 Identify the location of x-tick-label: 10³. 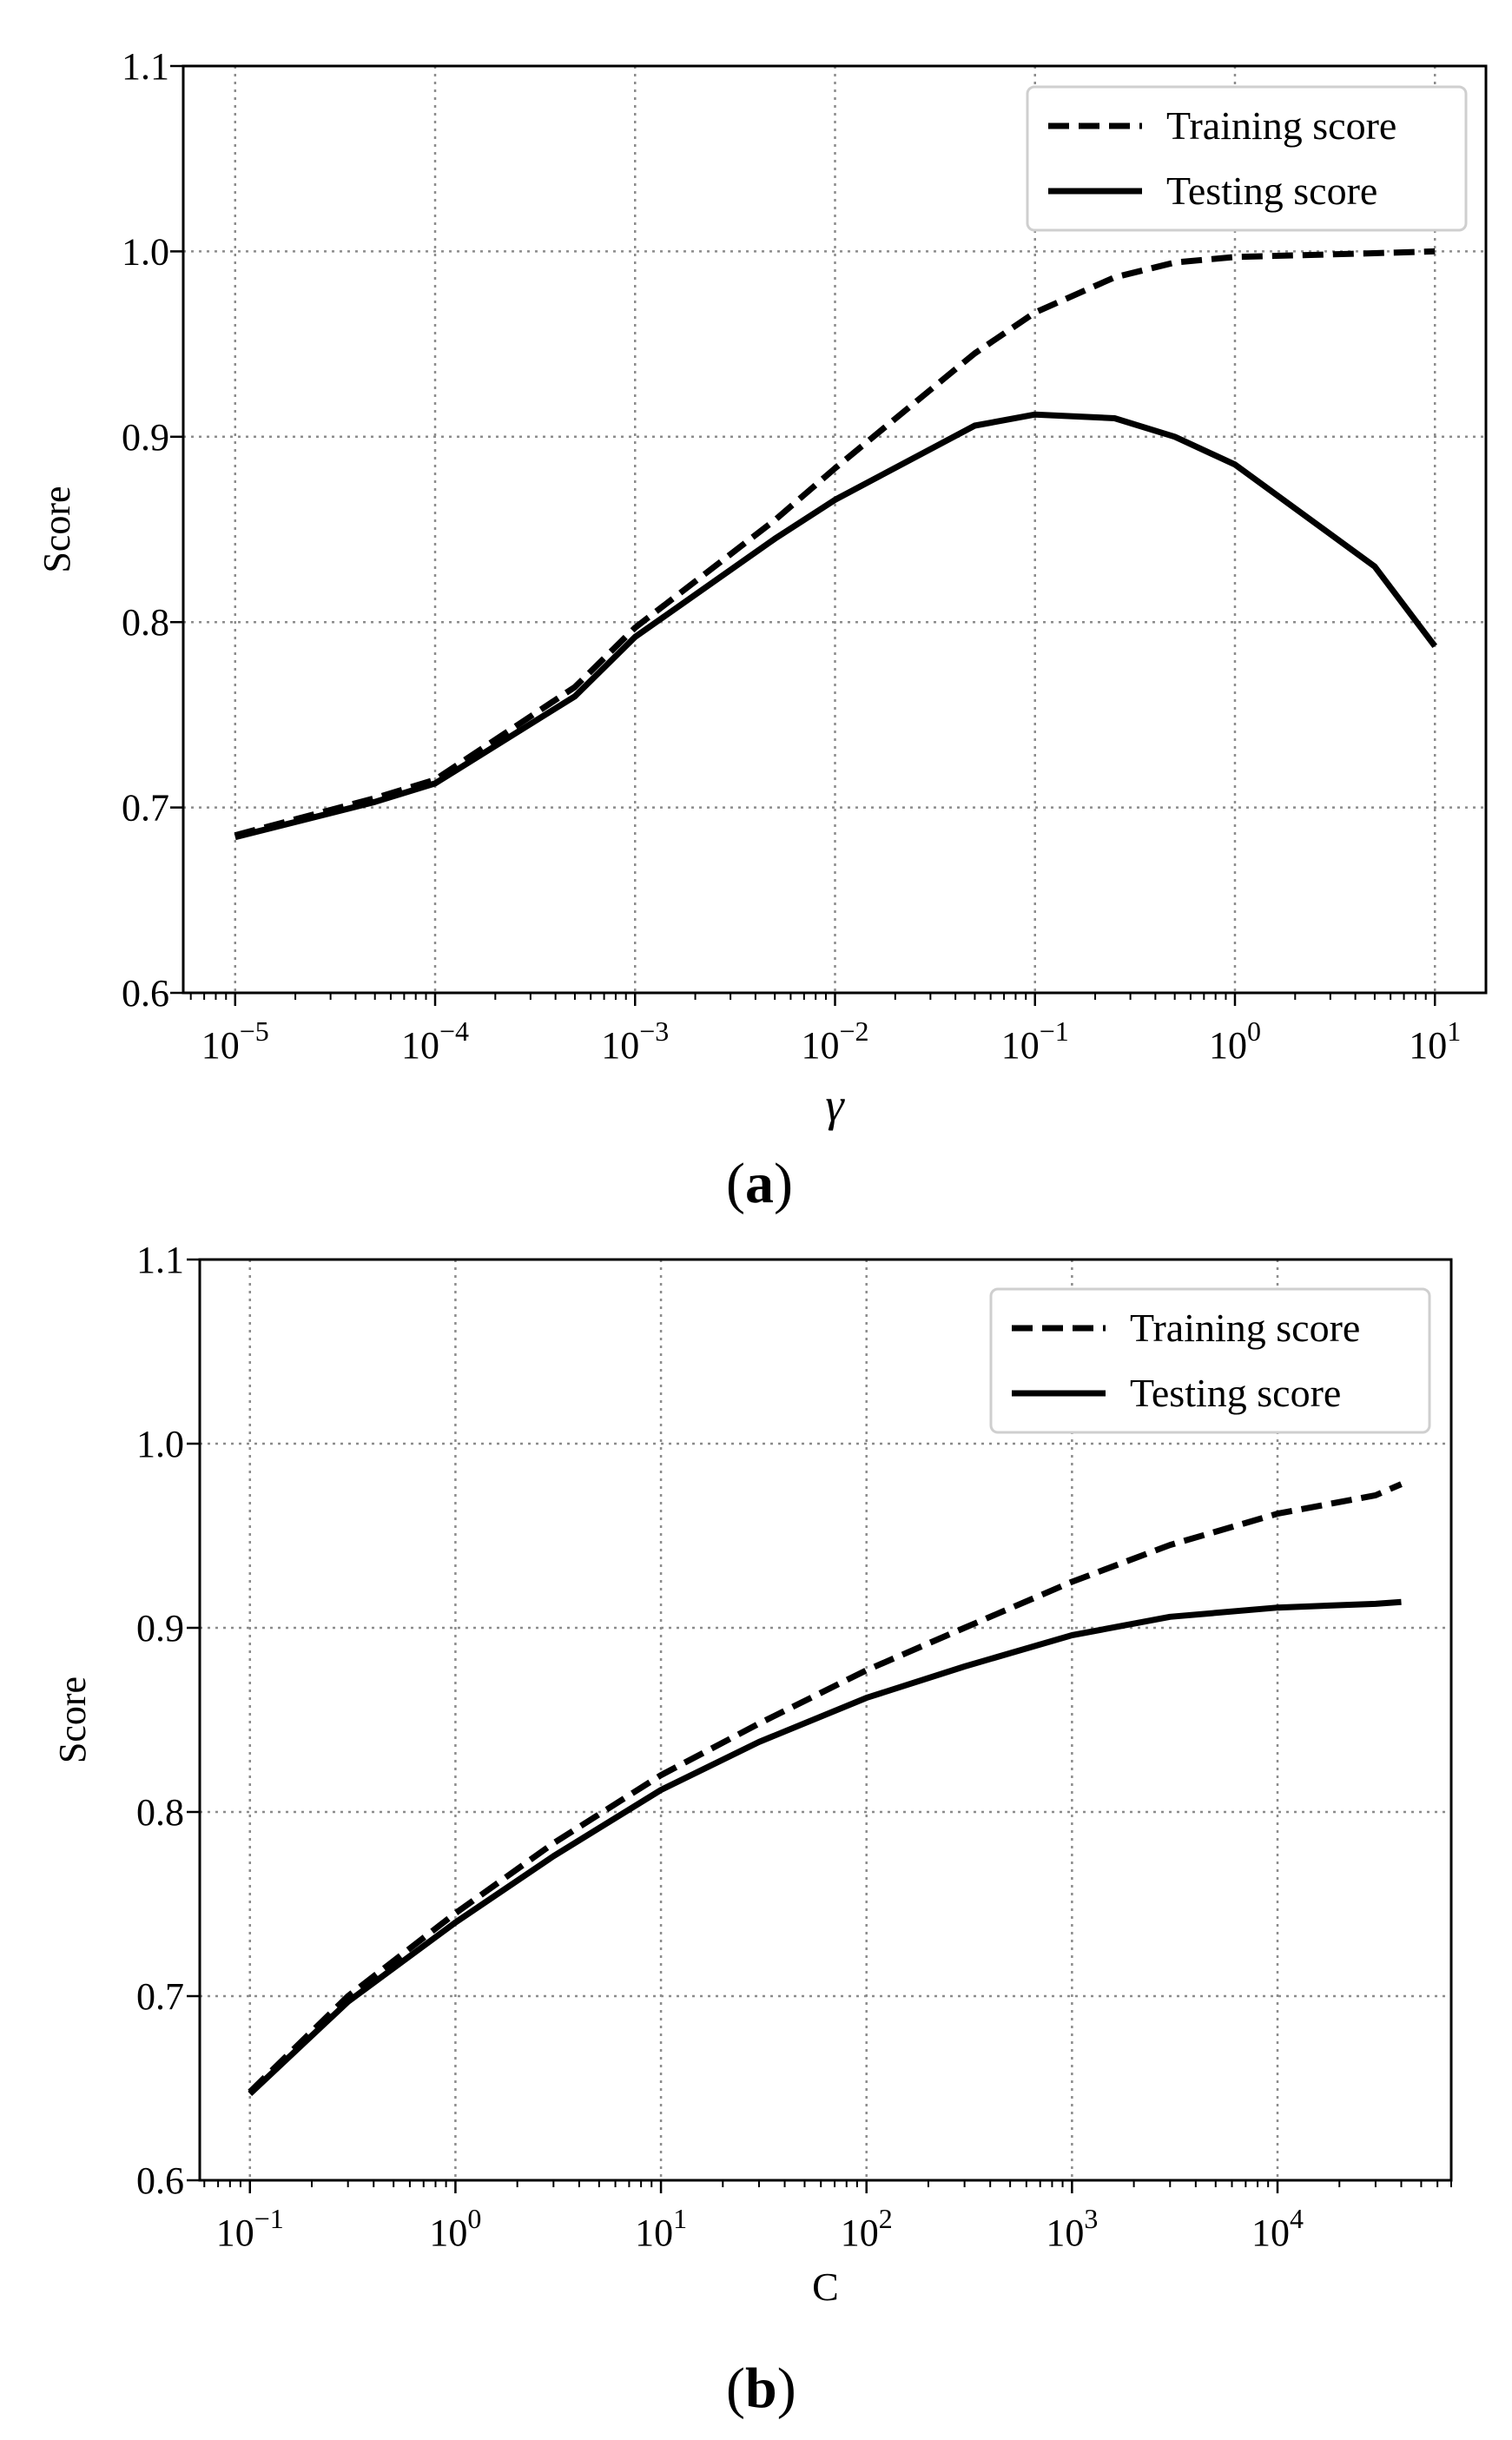
(1072, 2228).